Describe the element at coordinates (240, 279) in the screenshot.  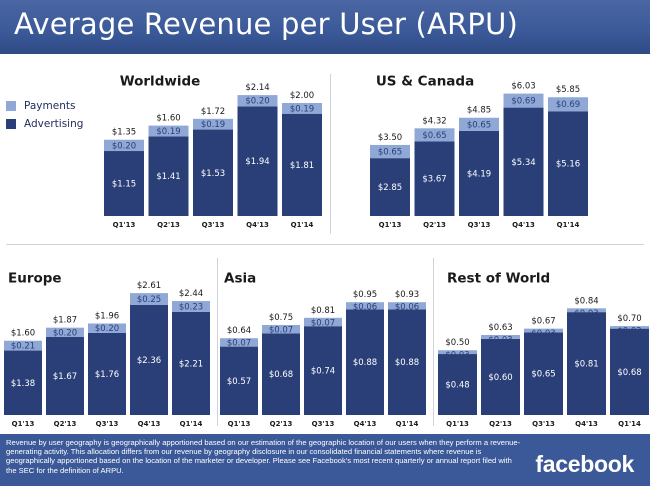
I see `chart-title-asia: Asia` at that location.